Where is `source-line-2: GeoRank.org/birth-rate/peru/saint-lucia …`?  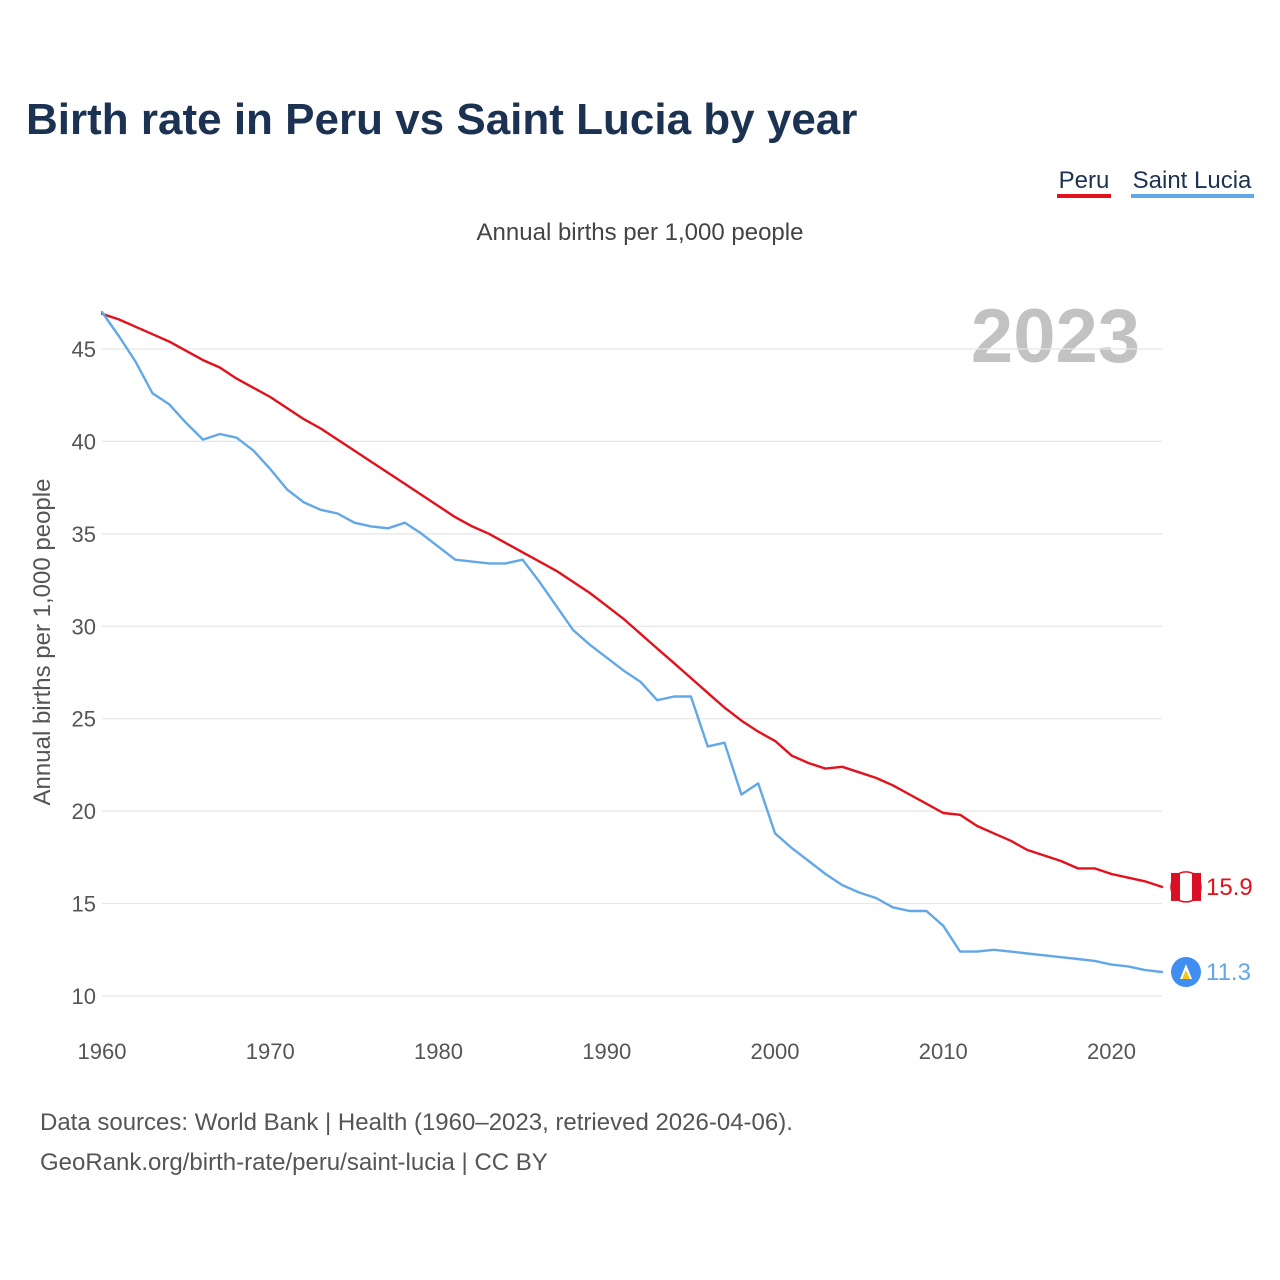
source-line-2: GeoRank.org/birth-rate/peru/saint-lucia … is located at coordinates (294, 1162).